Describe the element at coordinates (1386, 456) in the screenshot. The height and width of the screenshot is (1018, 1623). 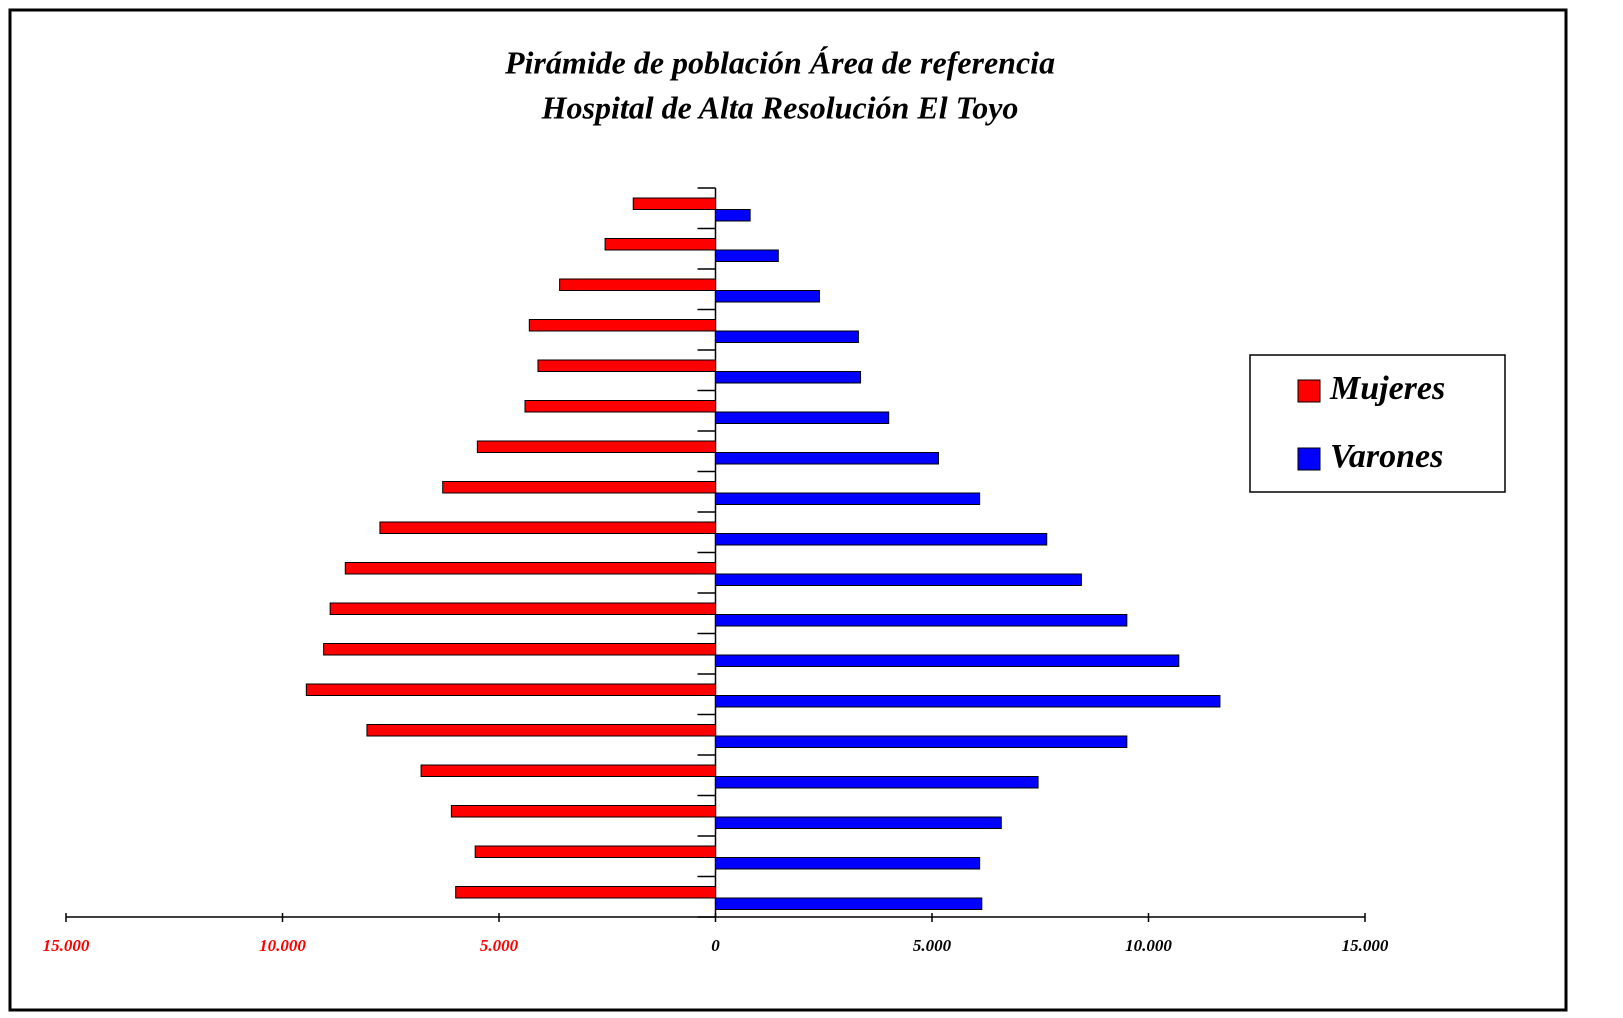
I see `legend-label: Varones` at that location.